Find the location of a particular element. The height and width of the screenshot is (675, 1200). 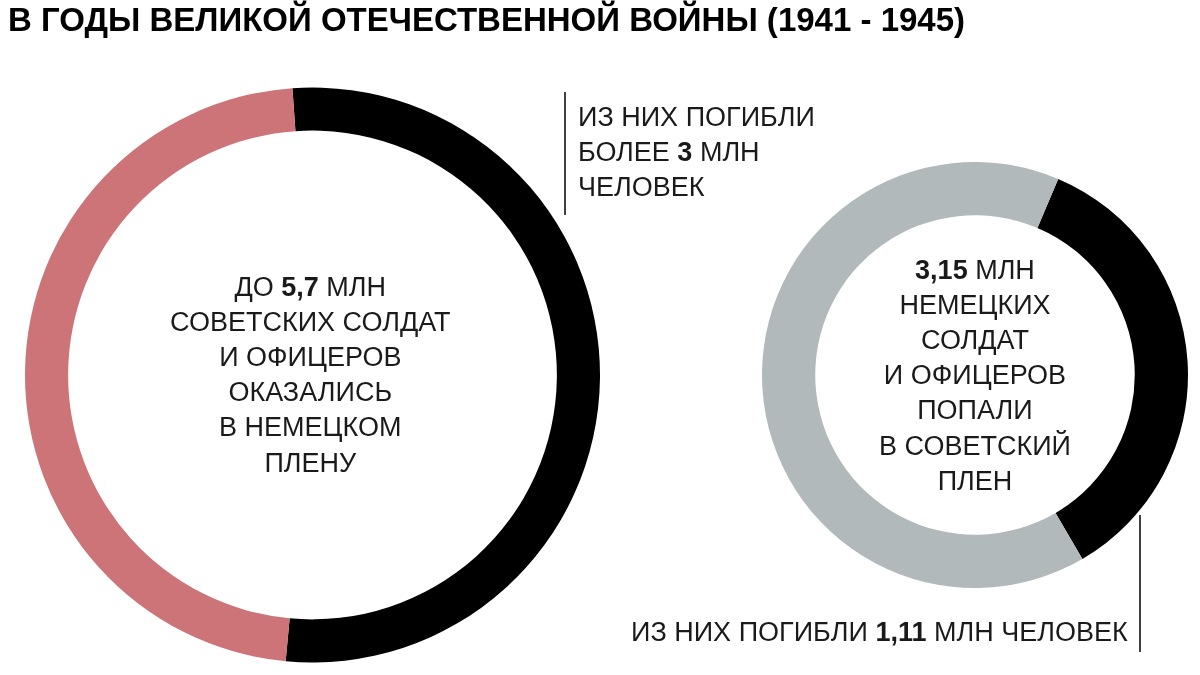

chart-title: В ГОДЫ ВЕЛИКОЙ ОТЕЧЕСТВЕННОЙ ВОЙНЫ (1941 - 1945) is located at coordinates (487, 19).